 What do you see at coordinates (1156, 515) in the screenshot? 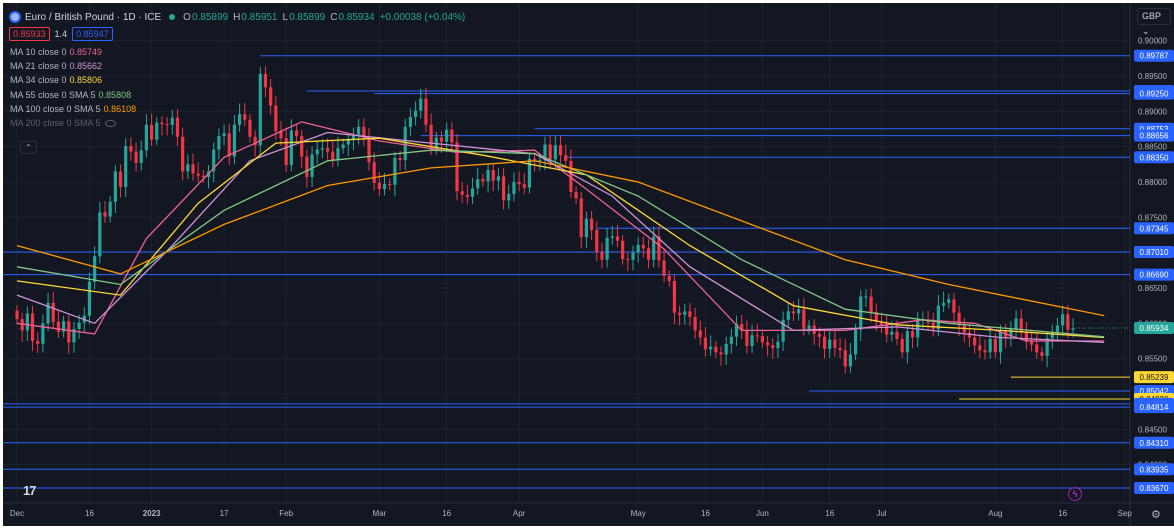
I see `gear-icon: ⚙` at bounding box center [1156, 515].